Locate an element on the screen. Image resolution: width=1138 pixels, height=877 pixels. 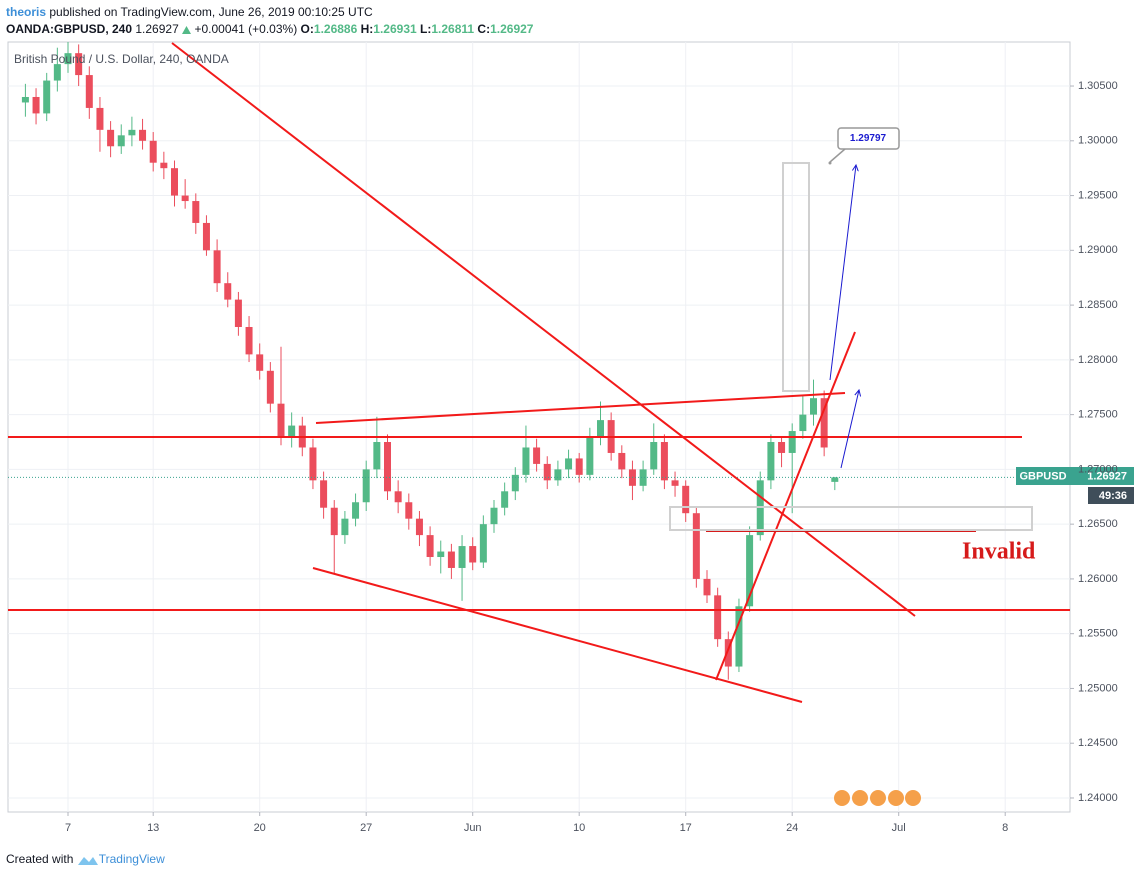
y-tick-label: 1.27000 is located at coordinates (1098, 469).